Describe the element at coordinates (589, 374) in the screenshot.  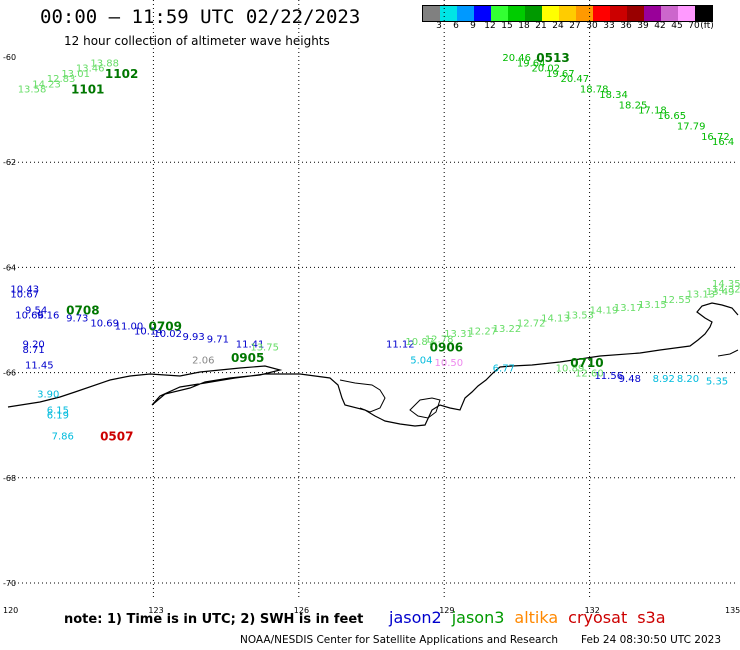
I see `wave-height-value: 12.60` at that location.